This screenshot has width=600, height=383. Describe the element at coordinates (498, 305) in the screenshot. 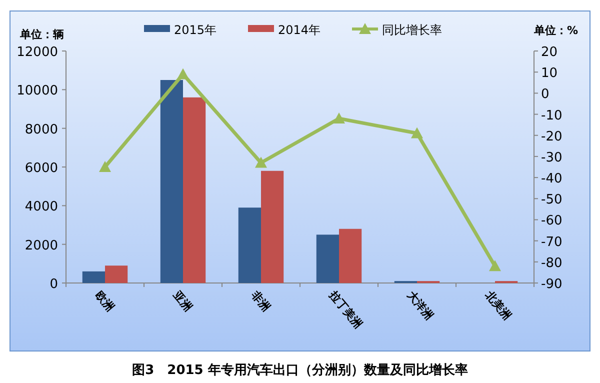

I see `x-tick-label: 北美洲` at that location.